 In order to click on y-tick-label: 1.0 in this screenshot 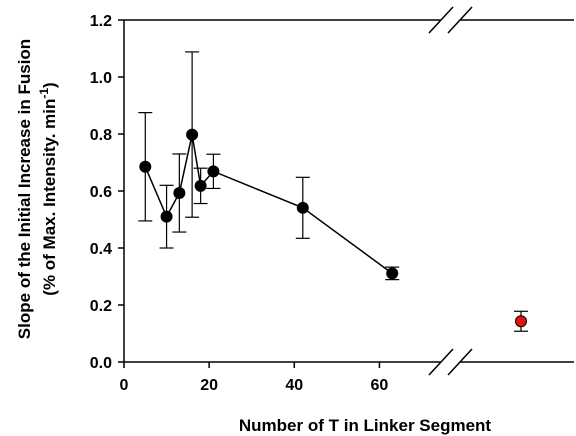, I will do `click(101, 78)`.